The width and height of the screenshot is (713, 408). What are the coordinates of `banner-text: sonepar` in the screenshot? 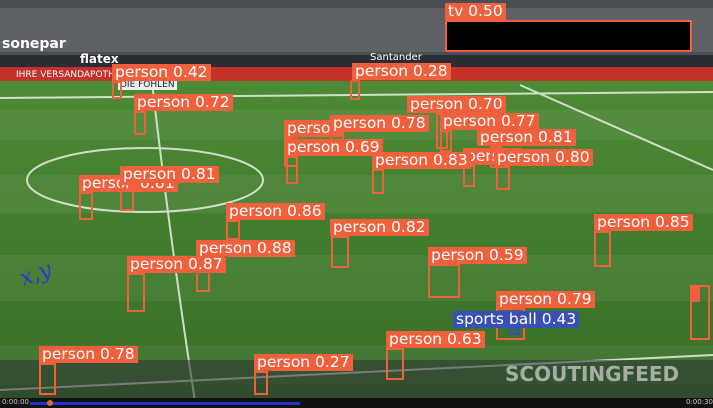 It's located at (34, 44).